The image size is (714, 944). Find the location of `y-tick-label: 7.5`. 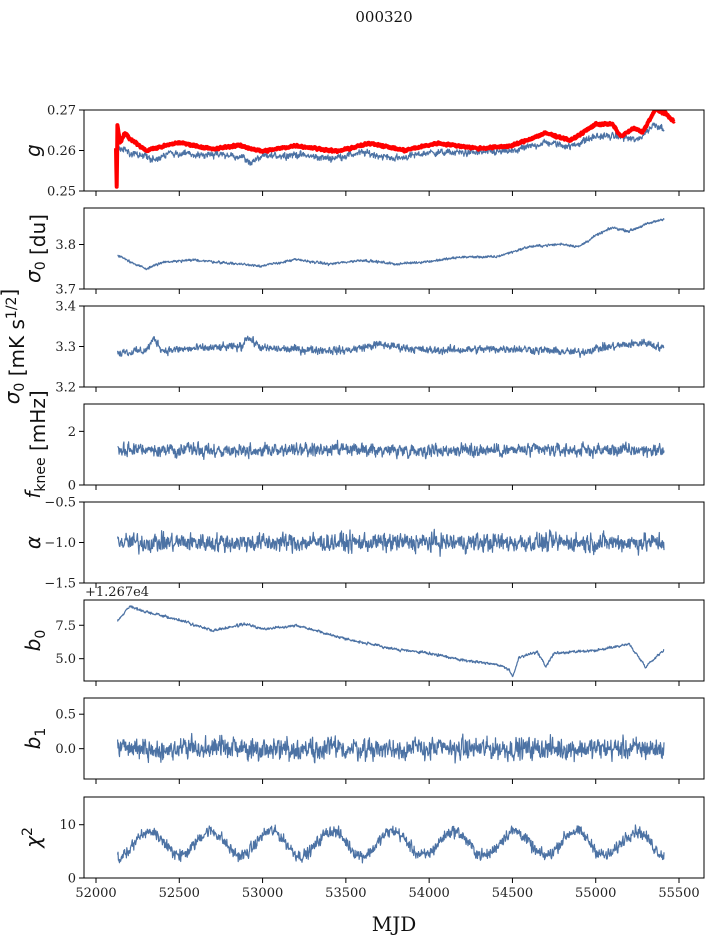

y-tick-label: 7.5 is located at coordinates (65, 626).